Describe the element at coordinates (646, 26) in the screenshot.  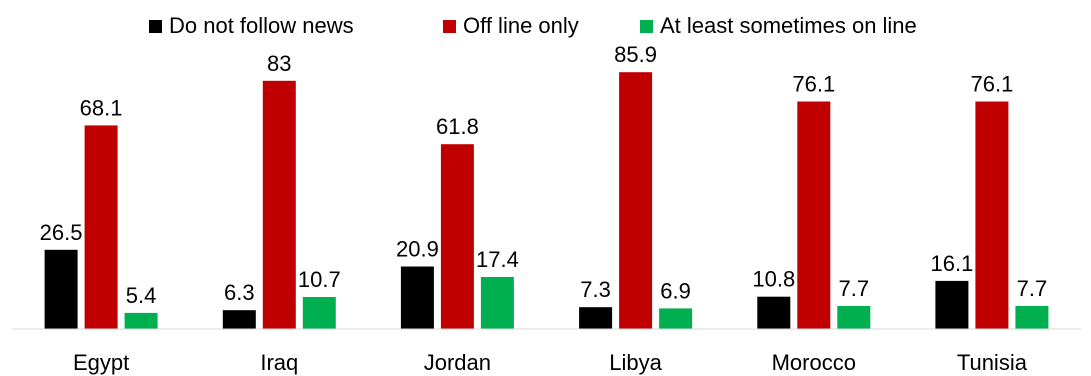
I see `legend-swatch-at-least-sometimes-on-line` at that location.